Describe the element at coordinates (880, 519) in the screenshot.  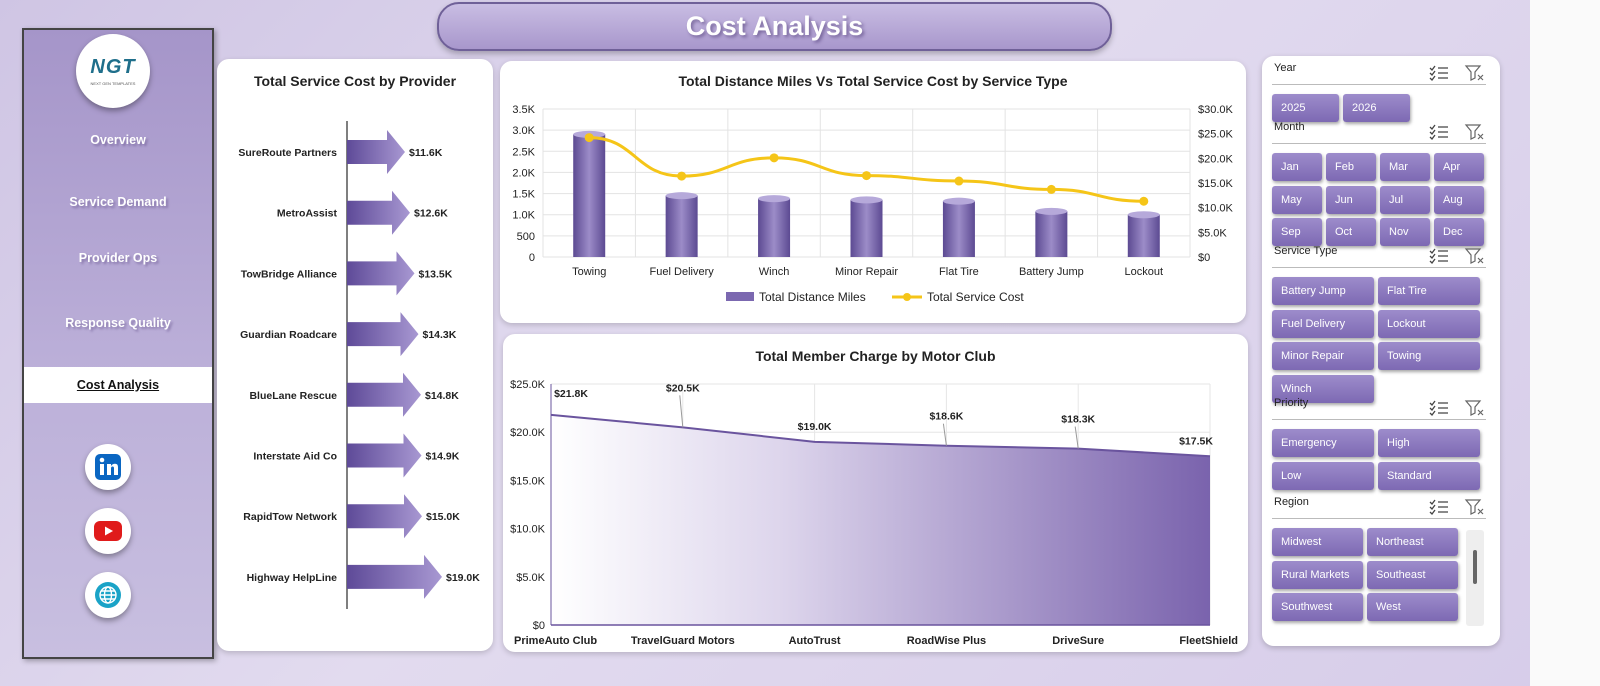
I see `member-charge-area` at that location.